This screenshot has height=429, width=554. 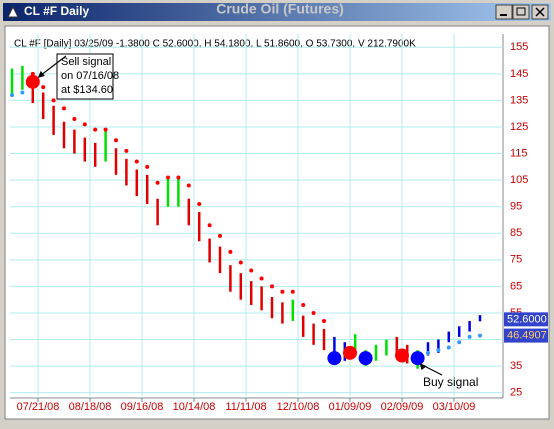 What do you see at coordinates (516, 260) in the screenshot?
I see `y-tick-label: 75` at bounding box center [516, 260].